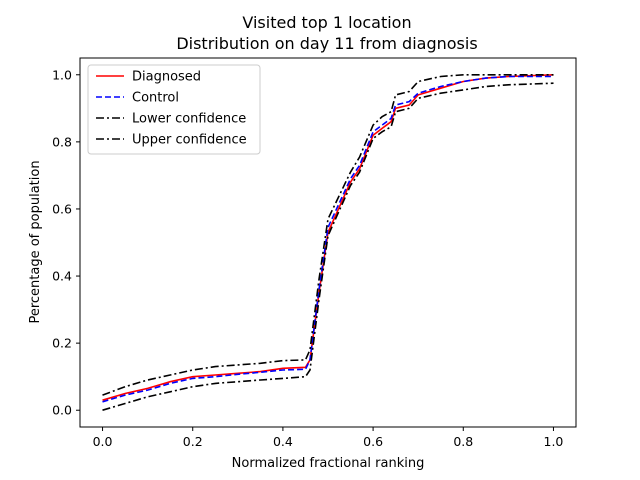 Image resolution: width=640 pixels, height=480 pixels. What do you see at coordinates (189, 119) in the screenshot?
I see `legend-label: Lower confidence` at bounding box center [189, 119].